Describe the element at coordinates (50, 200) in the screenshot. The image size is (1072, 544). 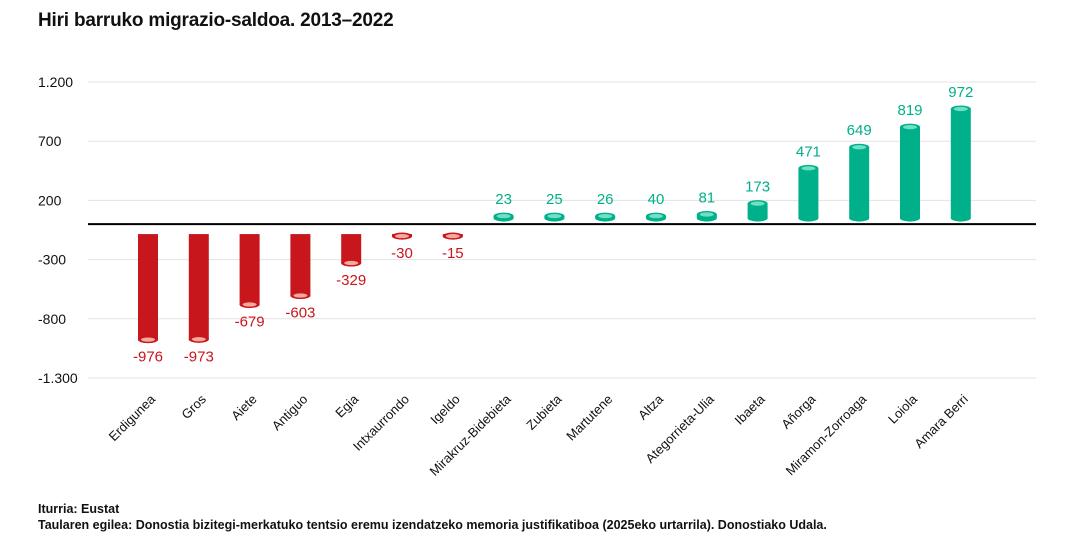
I see `y-tick-label: 200` at that location.